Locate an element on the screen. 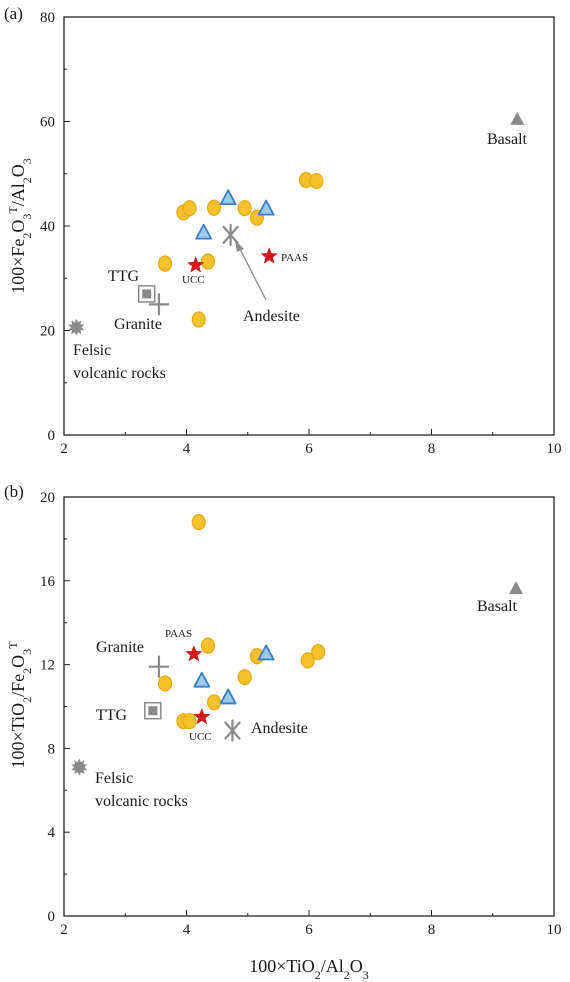 Image resolution: width=570 pixels, height=982 pixels. panel-a-andesite-label: Andesite is located at coordinates (271, 316).